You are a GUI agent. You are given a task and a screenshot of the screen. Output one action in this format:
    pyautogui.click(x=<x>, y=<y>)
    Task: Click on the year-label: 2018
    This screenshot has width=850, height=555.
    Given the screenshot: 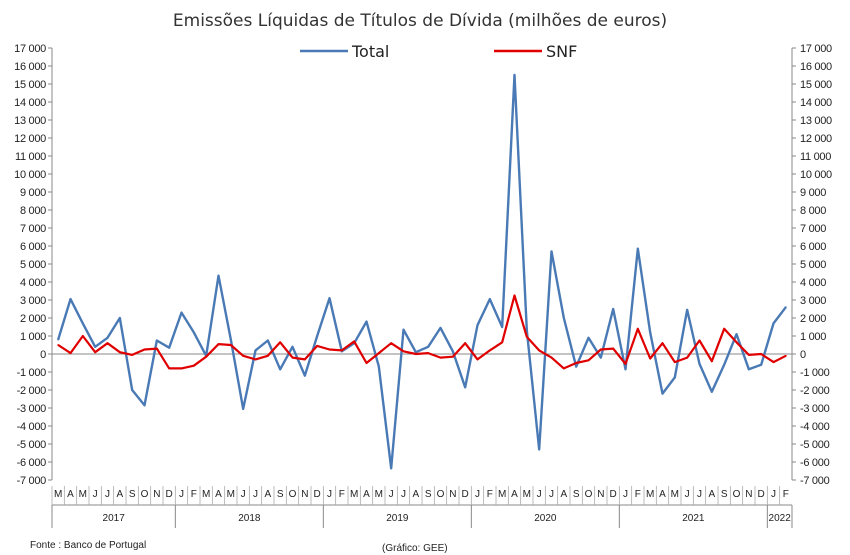 What is the action you would take?
    pyautogui.click(x=249, y=518)
    